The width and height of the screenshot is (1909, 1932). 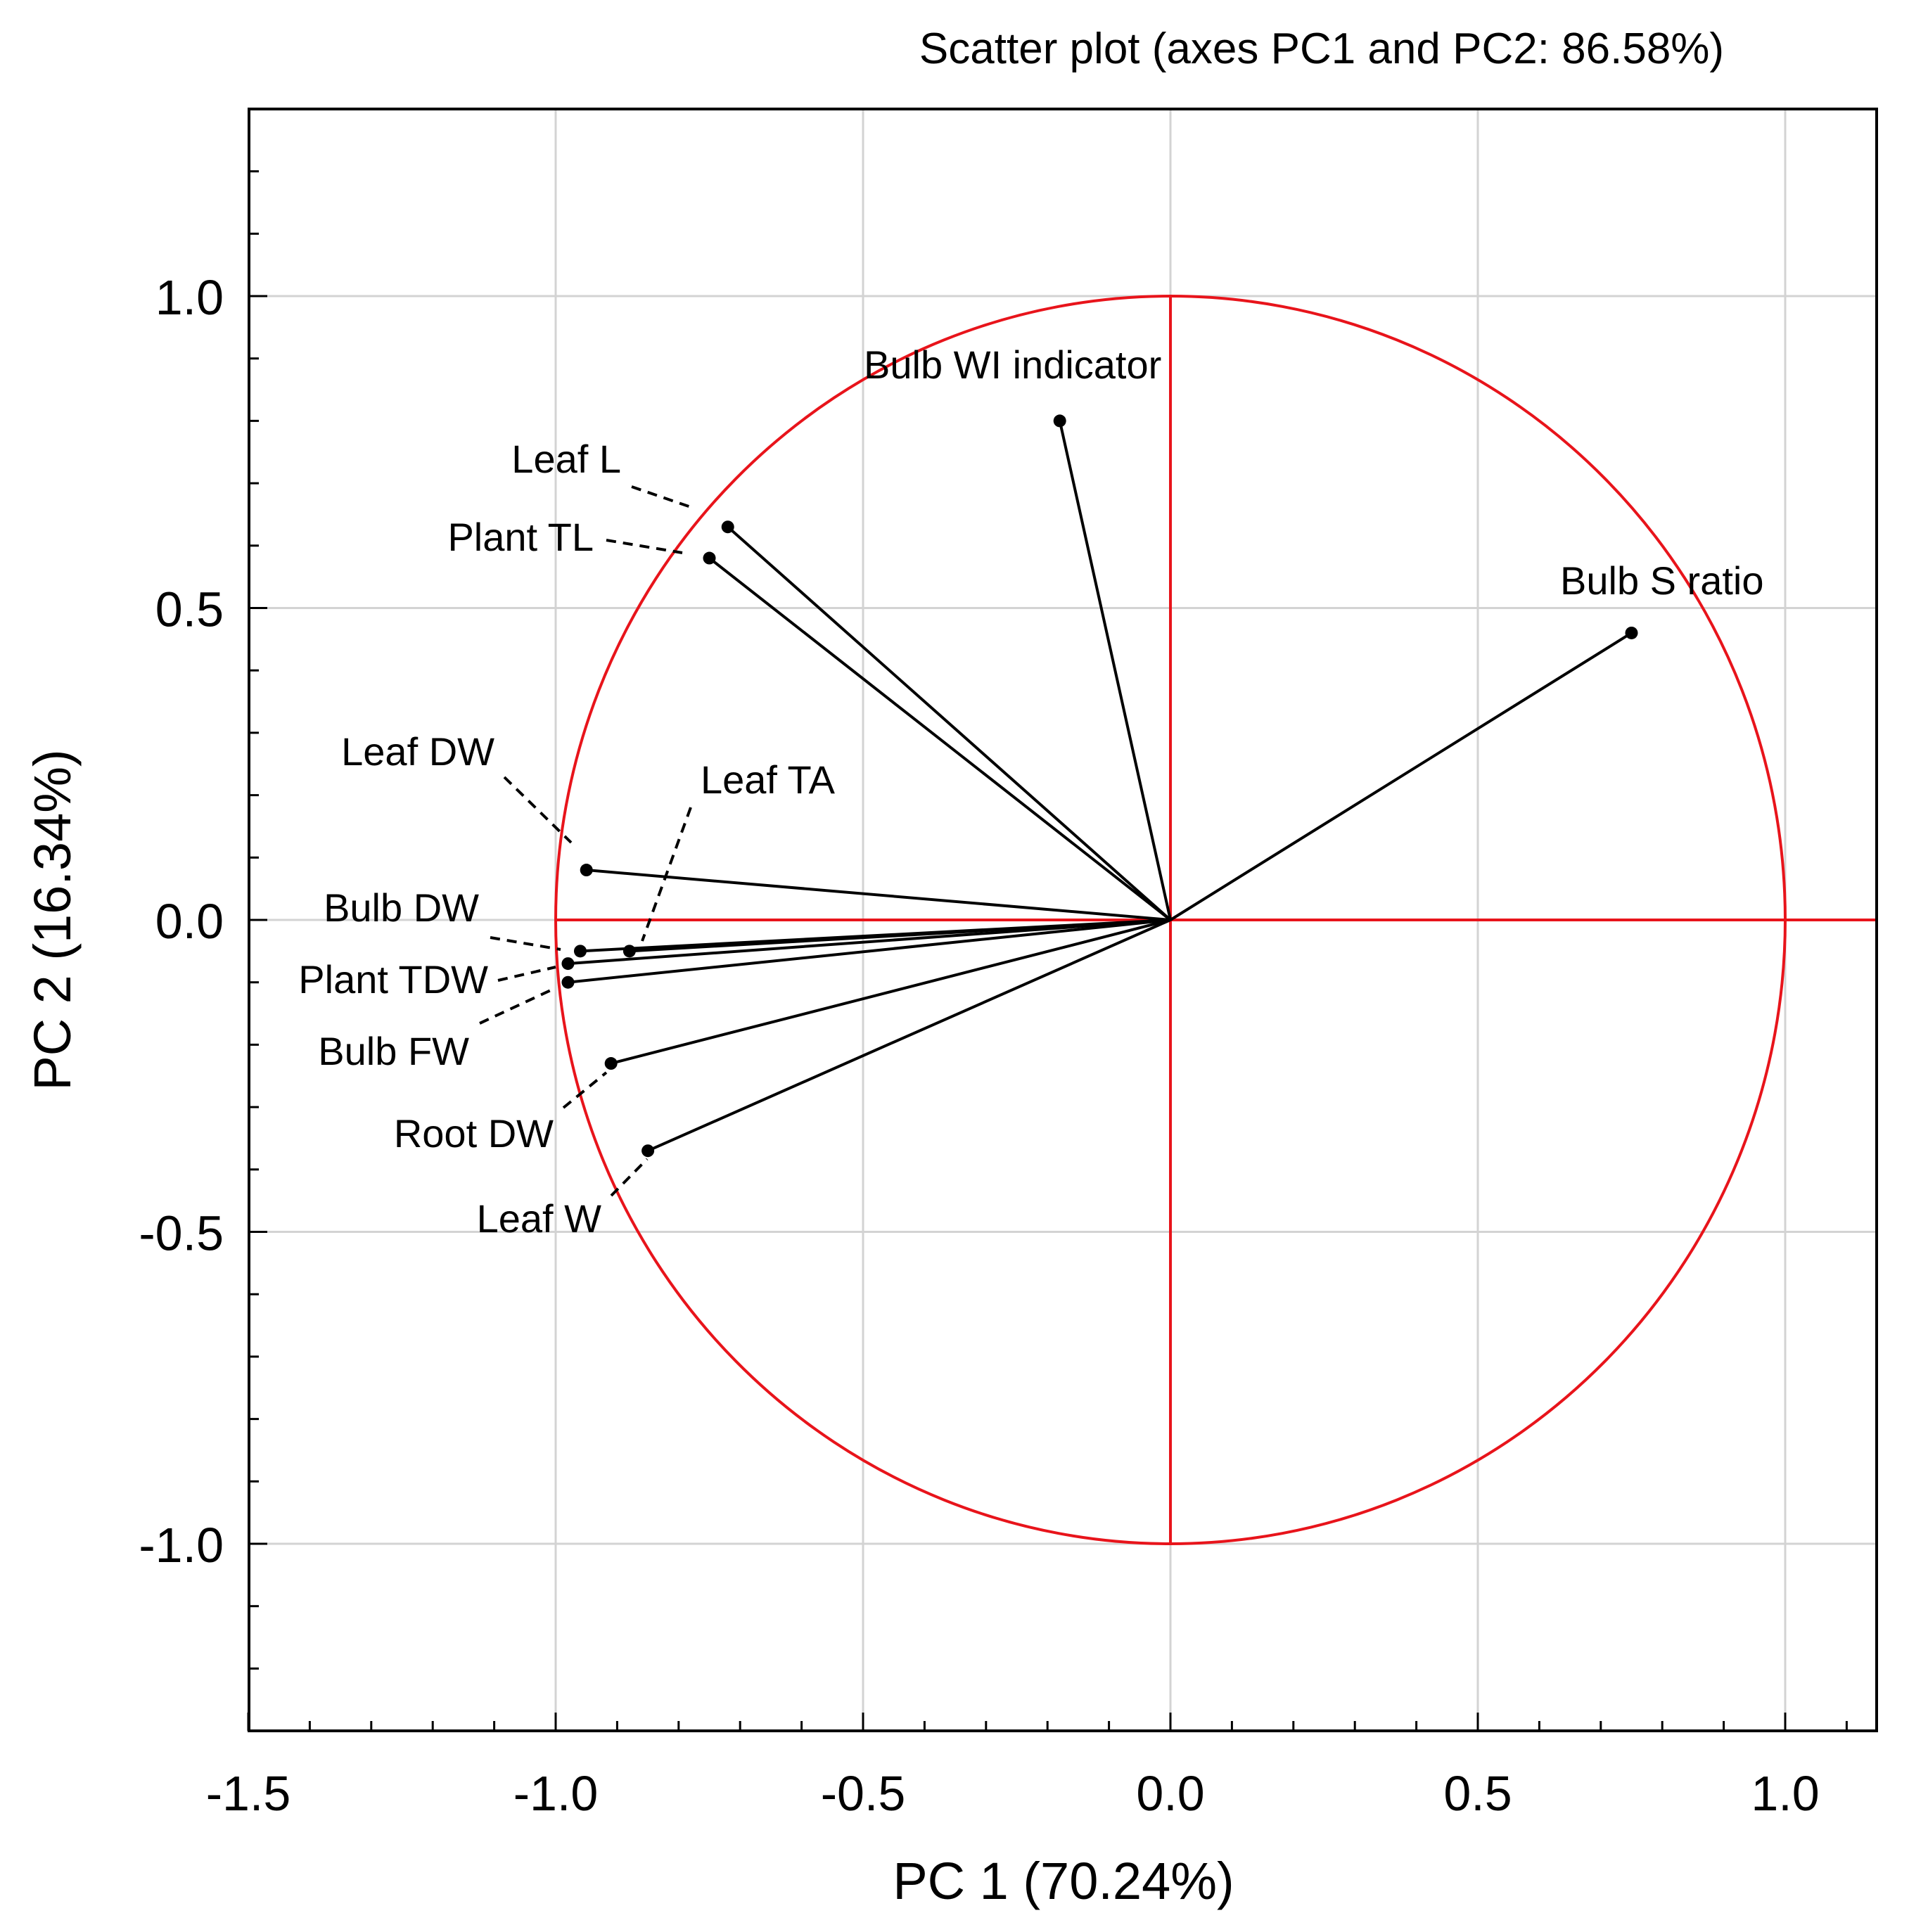 What do you see at coordinates (1477, 1794) in the screenshot?
I see `x-tick-label: 0.5` at bounding box center [1477, 1794].